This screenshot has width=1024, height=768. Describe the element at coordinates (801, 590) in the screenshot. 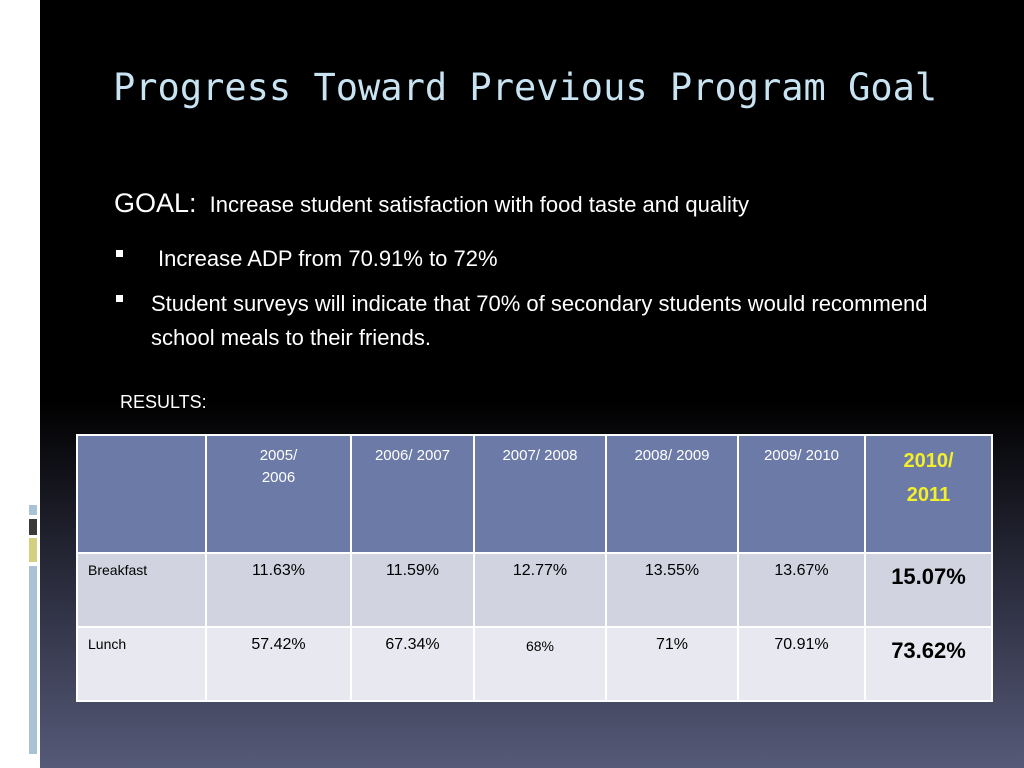

I see `table-cell: 13.67%` at that location.